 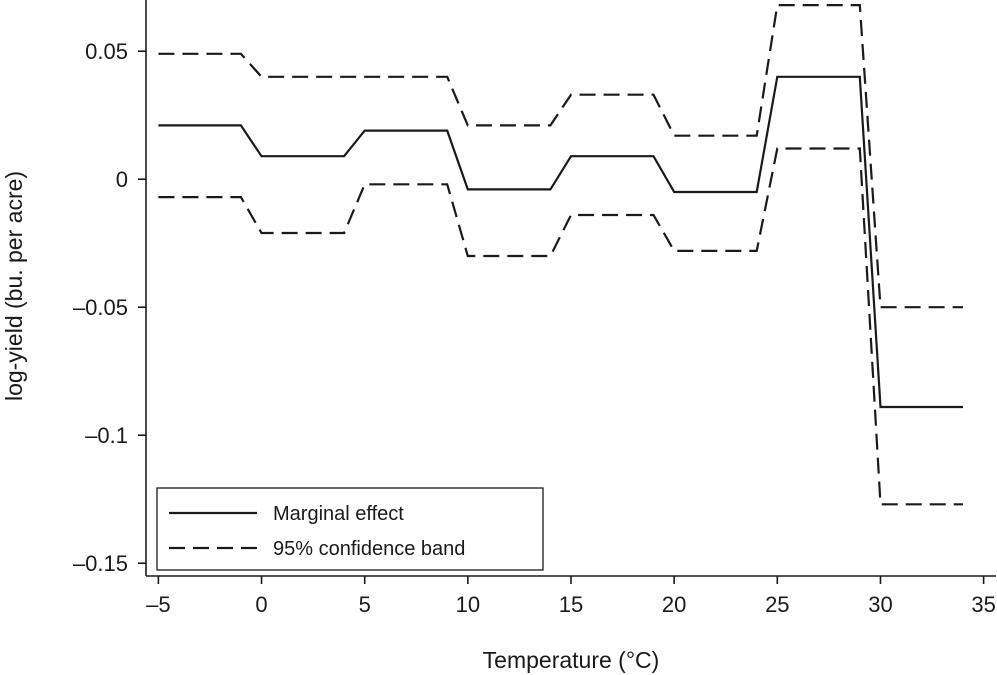 I want to click on y-tick-label: –0.15, so click(x=100, y=563).